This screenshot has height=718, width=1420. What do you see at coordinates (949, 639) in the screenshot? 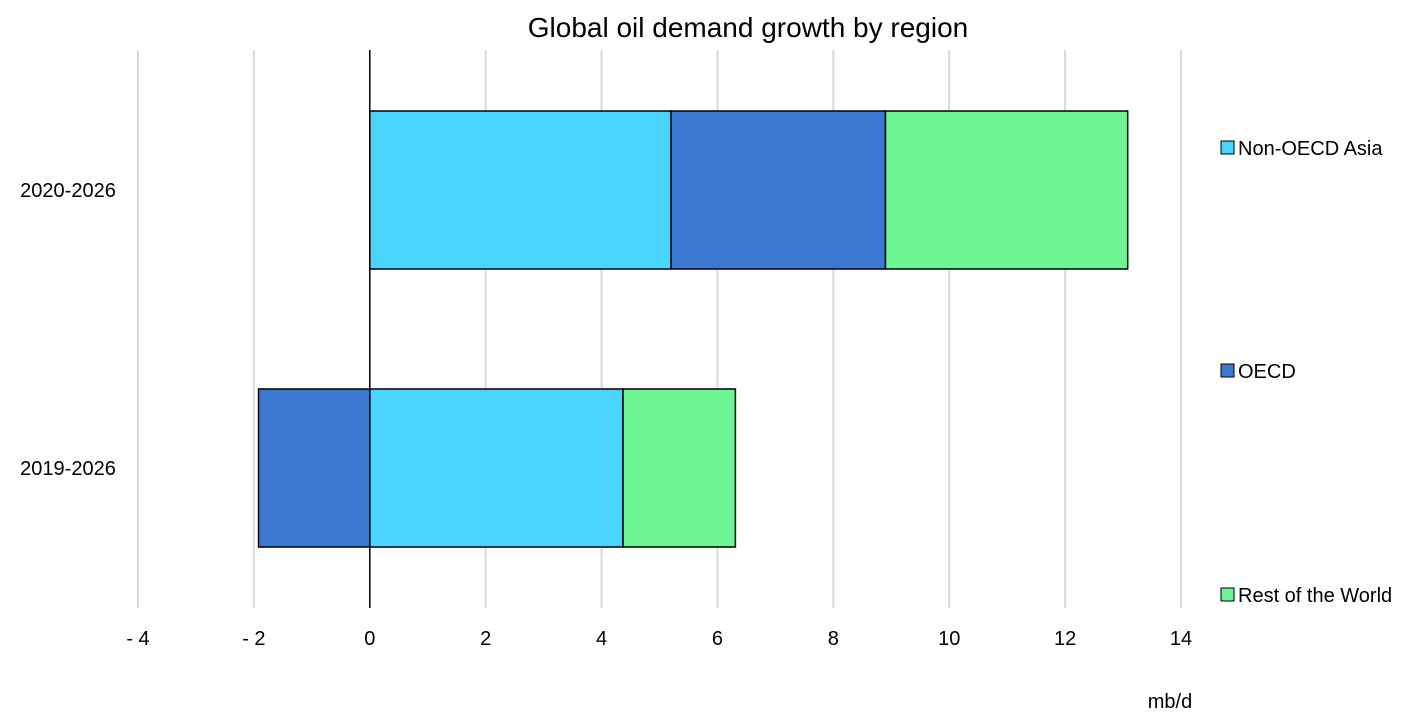
I see `x-tick-label: 10` at bounding box center [949, 639].